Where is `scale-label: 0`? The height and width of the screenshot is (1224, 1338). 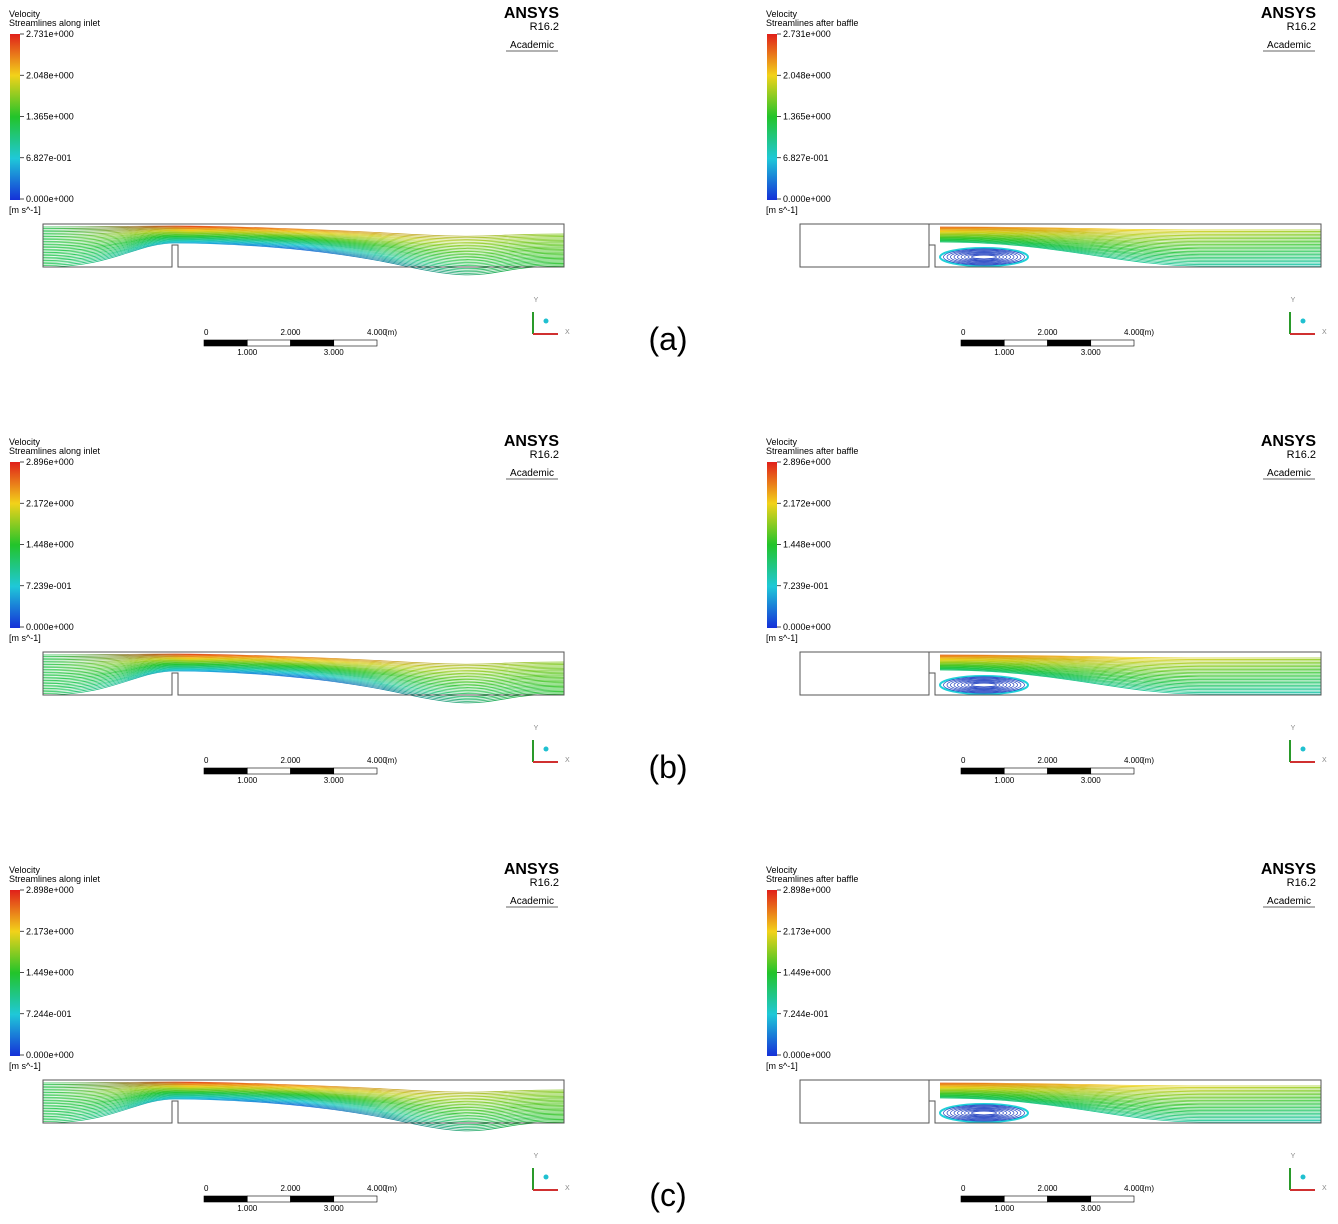
scale-label: 0 is located at coordinates (206, 760).